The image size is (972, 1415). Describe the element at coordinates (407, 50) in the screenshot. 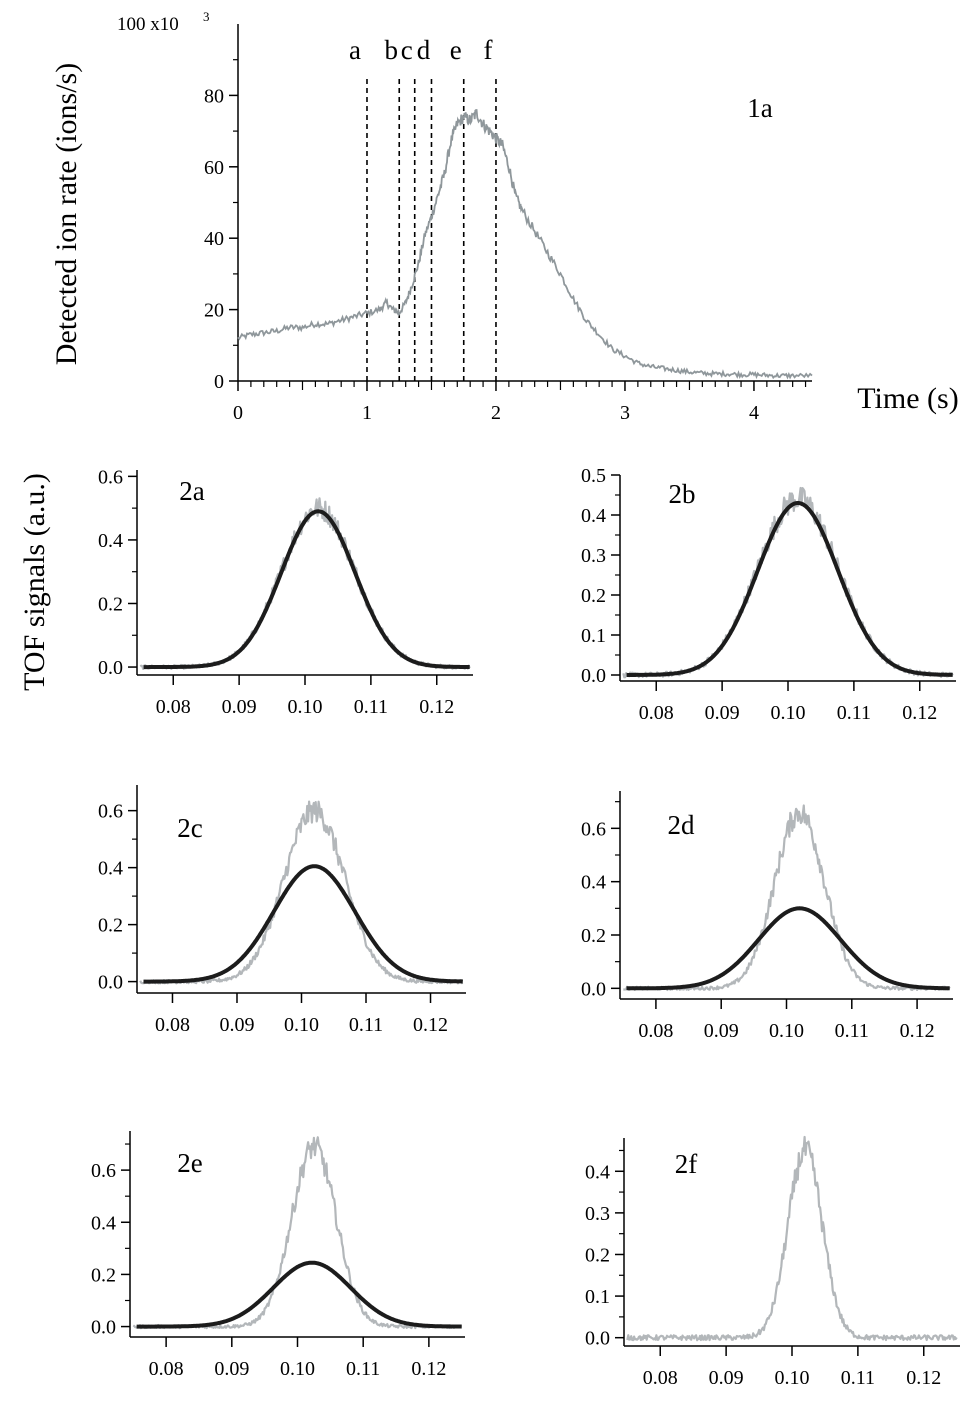

I see `marker-label: c` at that location.